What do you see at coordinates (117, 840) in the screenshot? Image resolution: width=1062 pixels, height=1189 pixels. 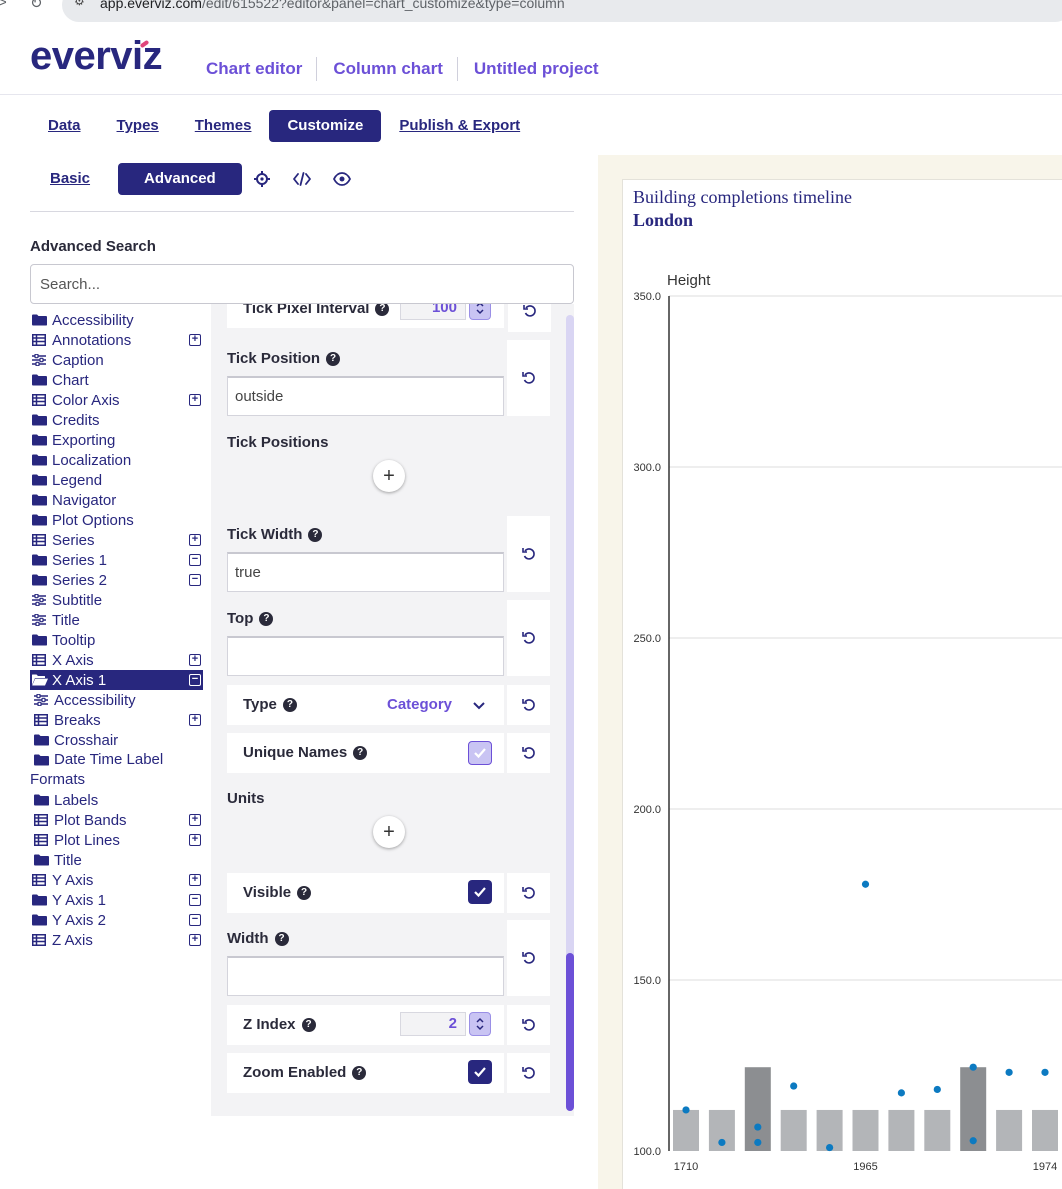 I see `tree-item-plot-lines: Plot Lines +` at bounding box center [117, 840].